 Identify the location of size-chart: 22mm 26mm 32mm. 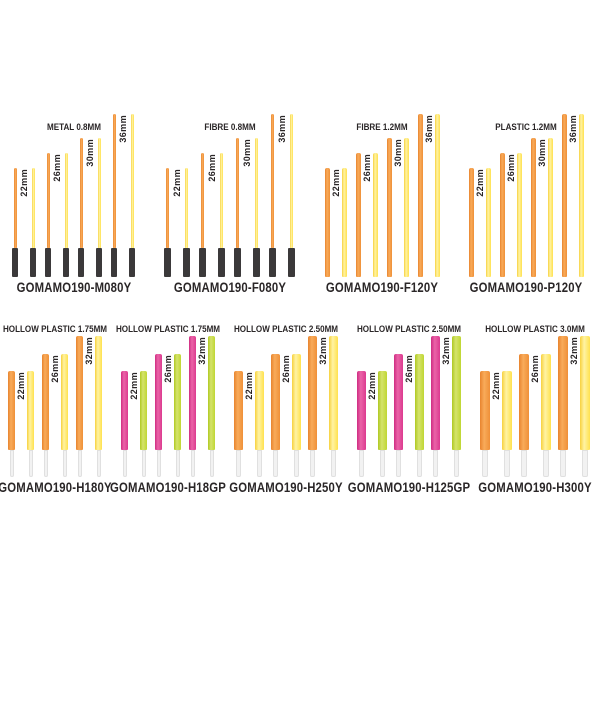
(409, 406).